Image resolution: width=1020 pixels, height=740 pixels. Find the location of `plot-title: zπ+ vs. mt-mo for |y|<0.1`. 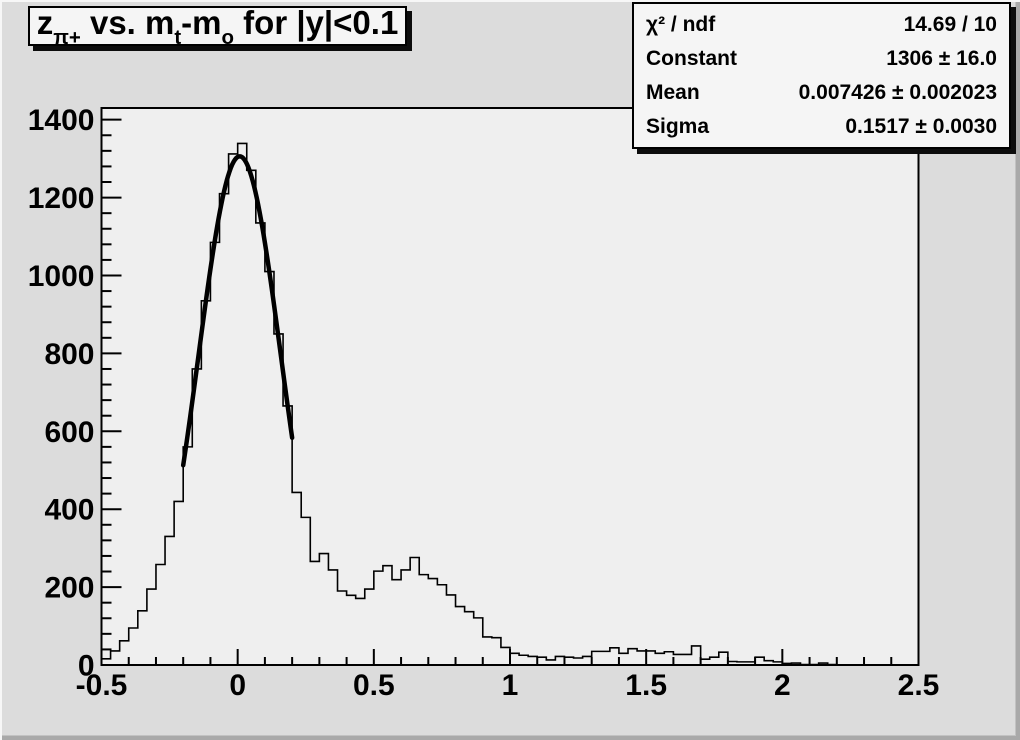

plot-title: zπ+ vs. mt-mo for |y|<0.1 is located at coordinates (217, 27).